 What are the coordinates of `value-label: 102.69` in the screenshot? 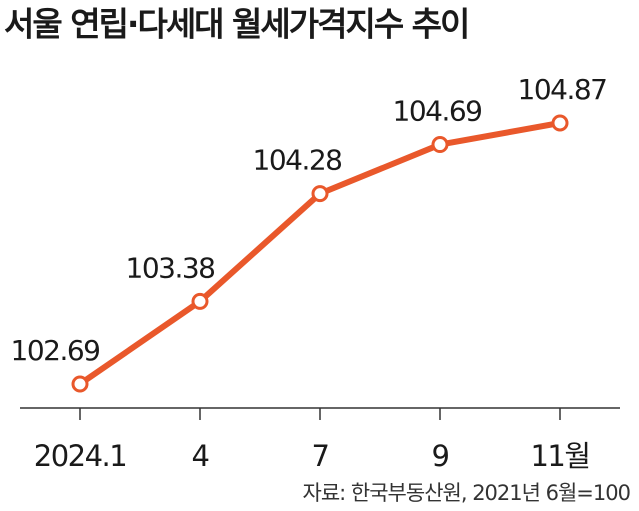 It's located at (55, 350).